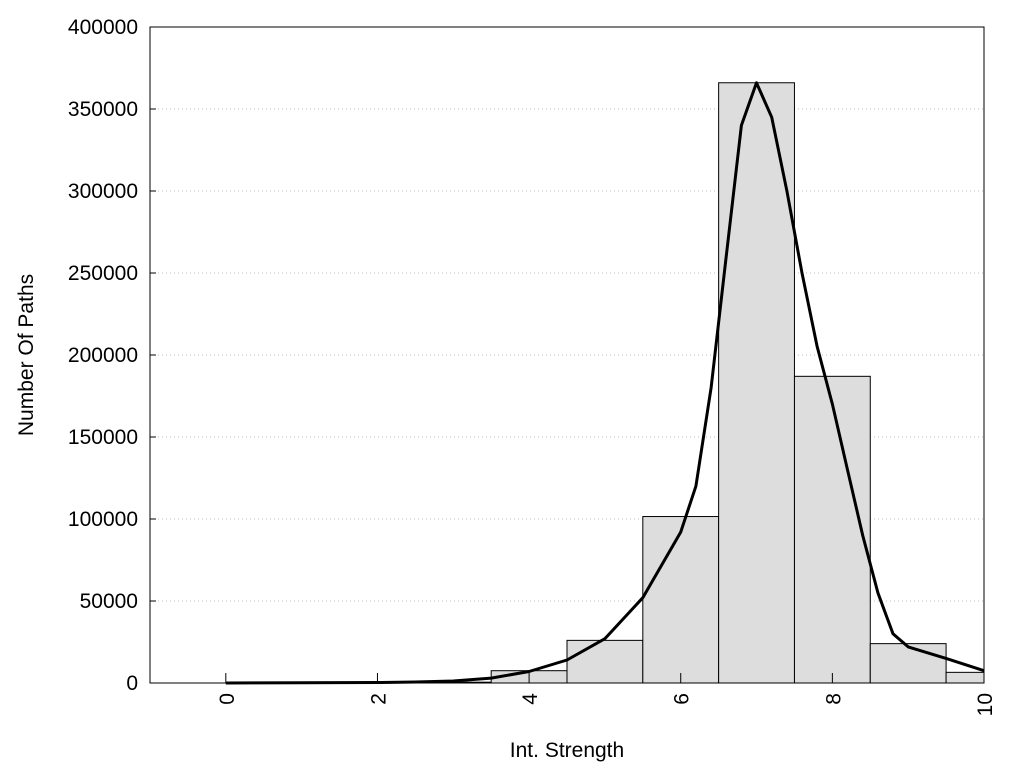 The image size is (1024, 768). I want to click on y-tick-label: 50000, so click(109, 601).